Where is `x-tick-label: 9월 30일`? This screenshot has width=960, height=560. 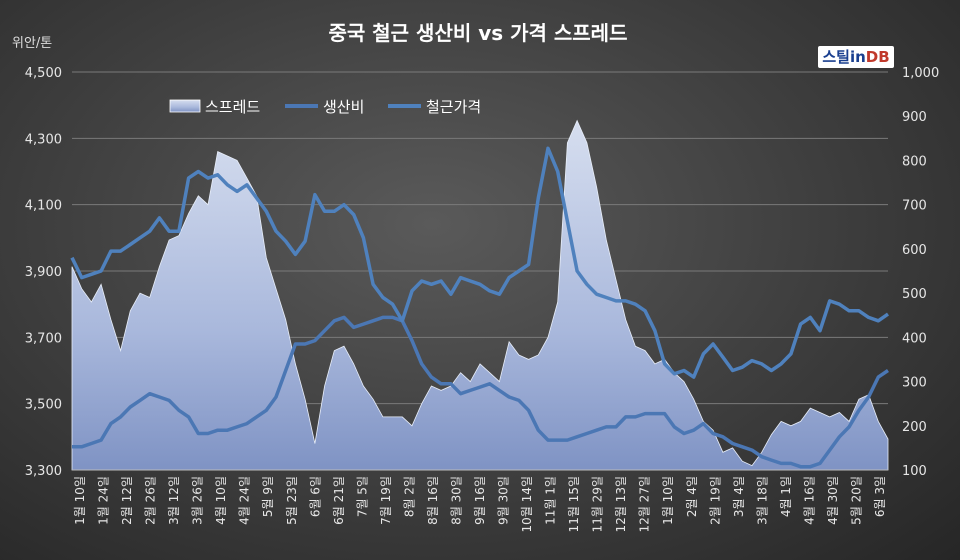
x-tick-label: 9월 30일 is located at coordinates (504, 500).